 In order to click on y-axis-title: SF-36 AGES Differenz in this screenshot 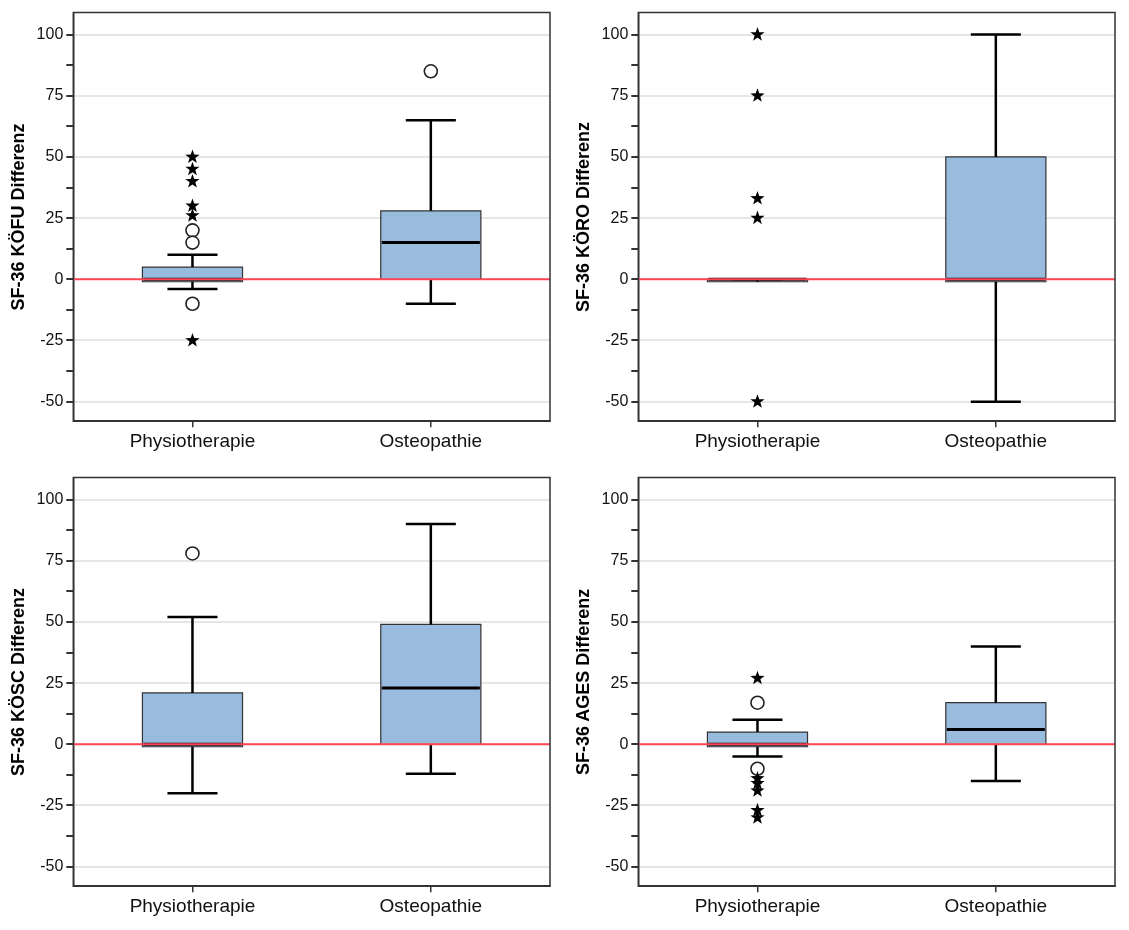, I will do `click(582, 682)`.